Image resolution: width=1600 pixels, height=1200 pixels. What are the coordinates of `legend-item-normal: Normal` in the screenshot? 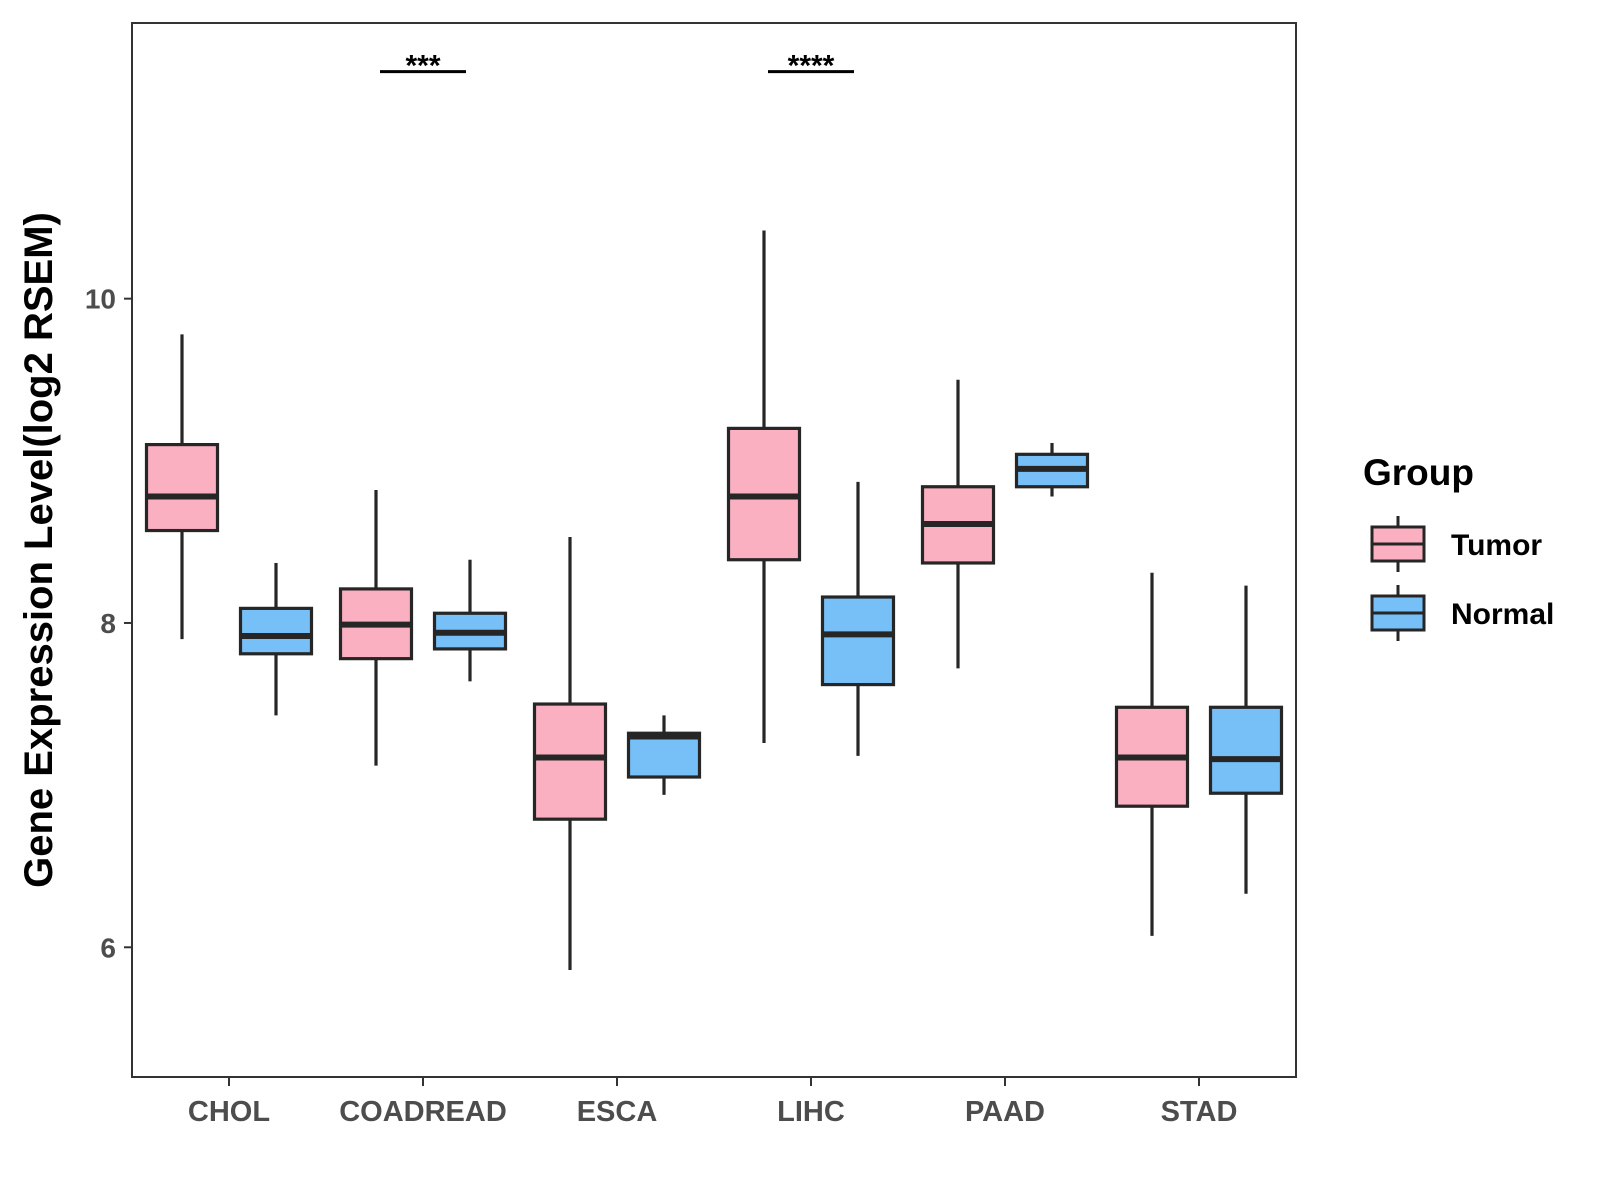 It's located at (1462, 613).